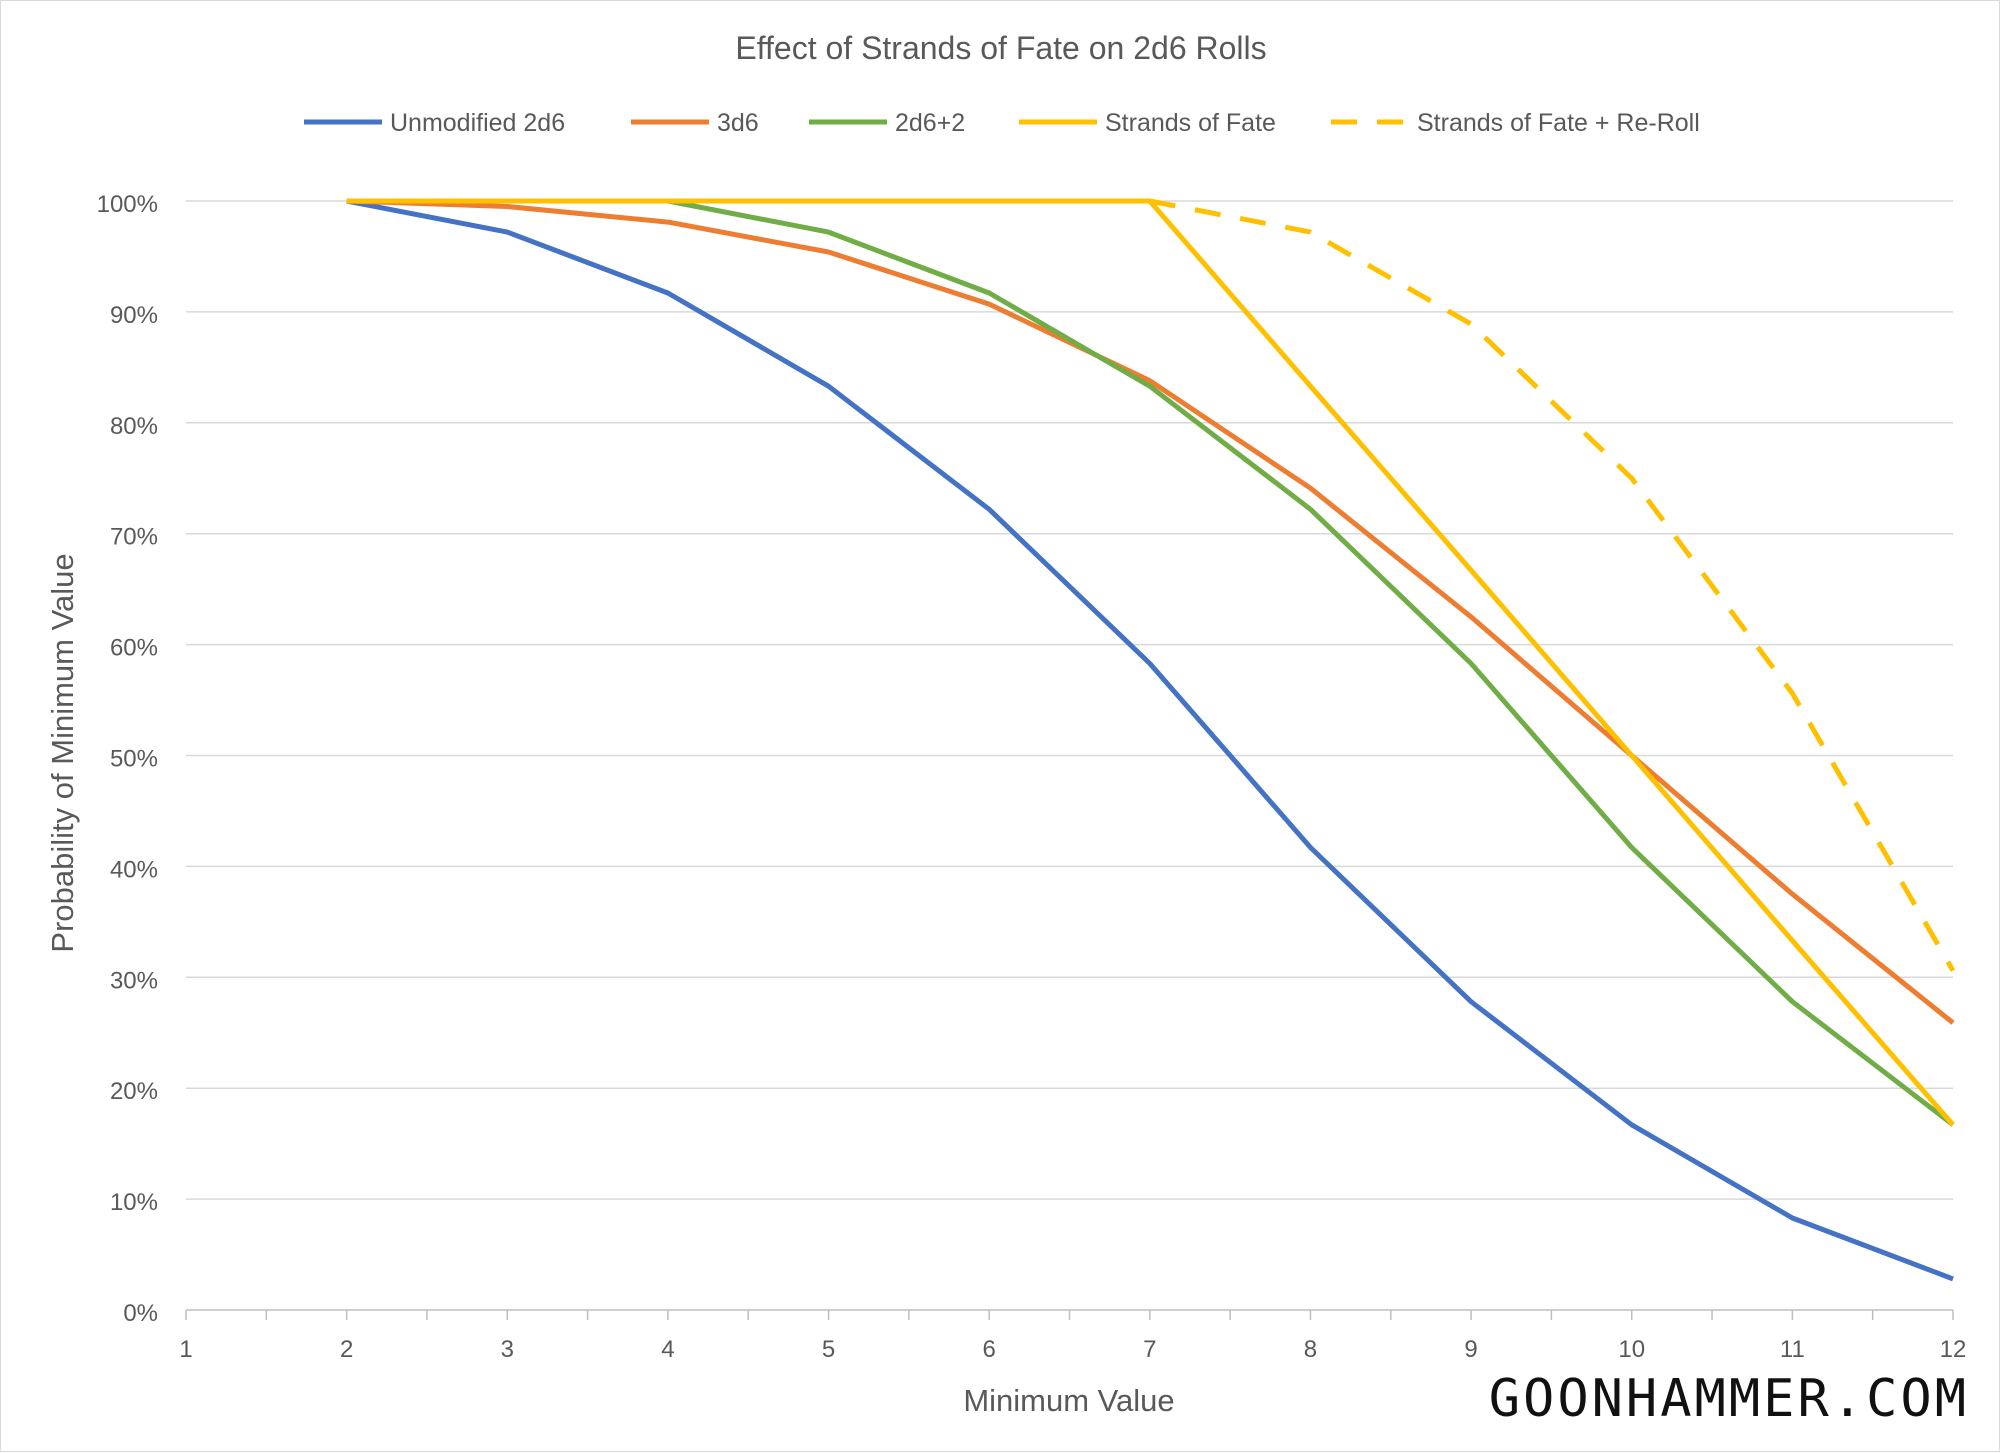  I want to click on y-tick-label: 10%, so click(134, 1202).